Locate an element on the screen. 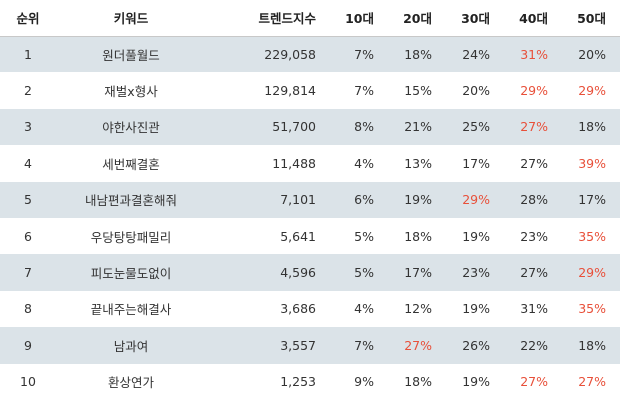  age-30s-cell: 25% is located at coordinates (475, 127).